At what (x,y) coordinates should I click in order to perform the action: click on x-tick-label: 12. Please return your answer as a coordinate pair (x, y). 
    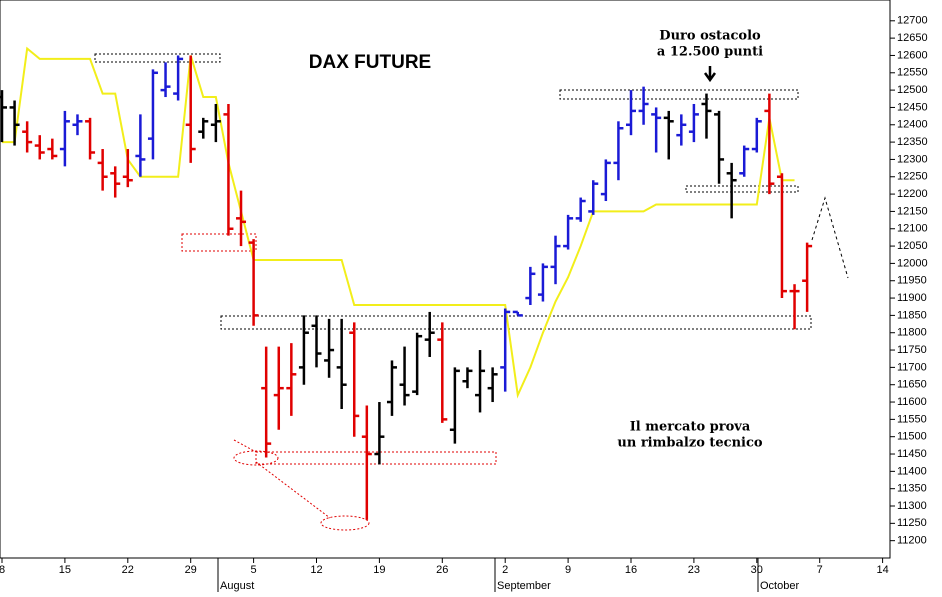
    Looking at the image, I should click on (316, 570).